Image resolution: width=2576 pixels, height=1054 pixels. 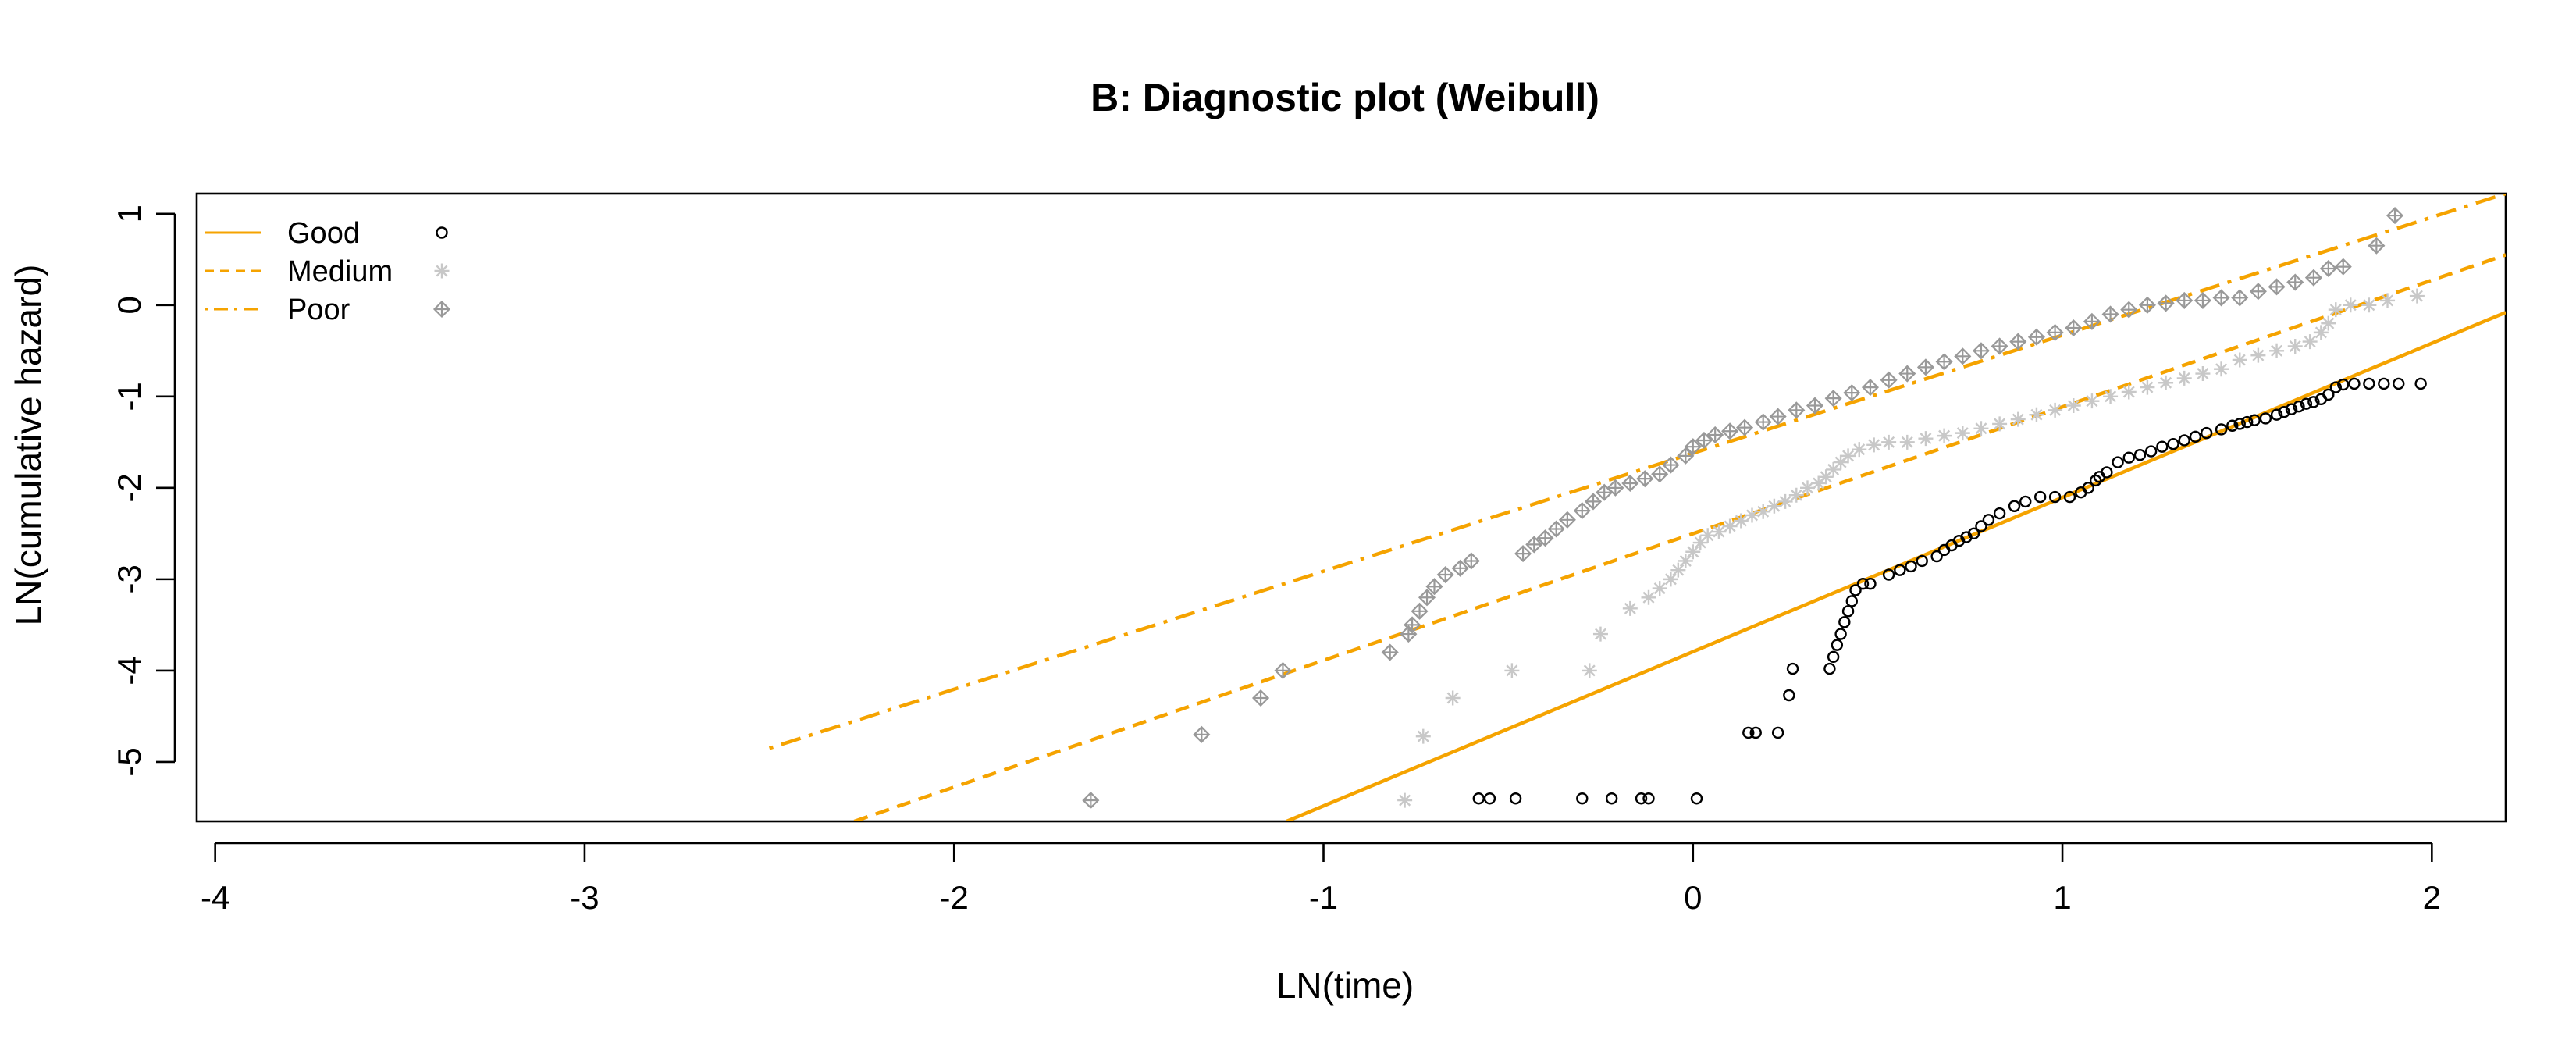 What do you see at coordinates (442, 232) in the screenshot?
I see `legend-marker-good` at bounding box center [442, 232].